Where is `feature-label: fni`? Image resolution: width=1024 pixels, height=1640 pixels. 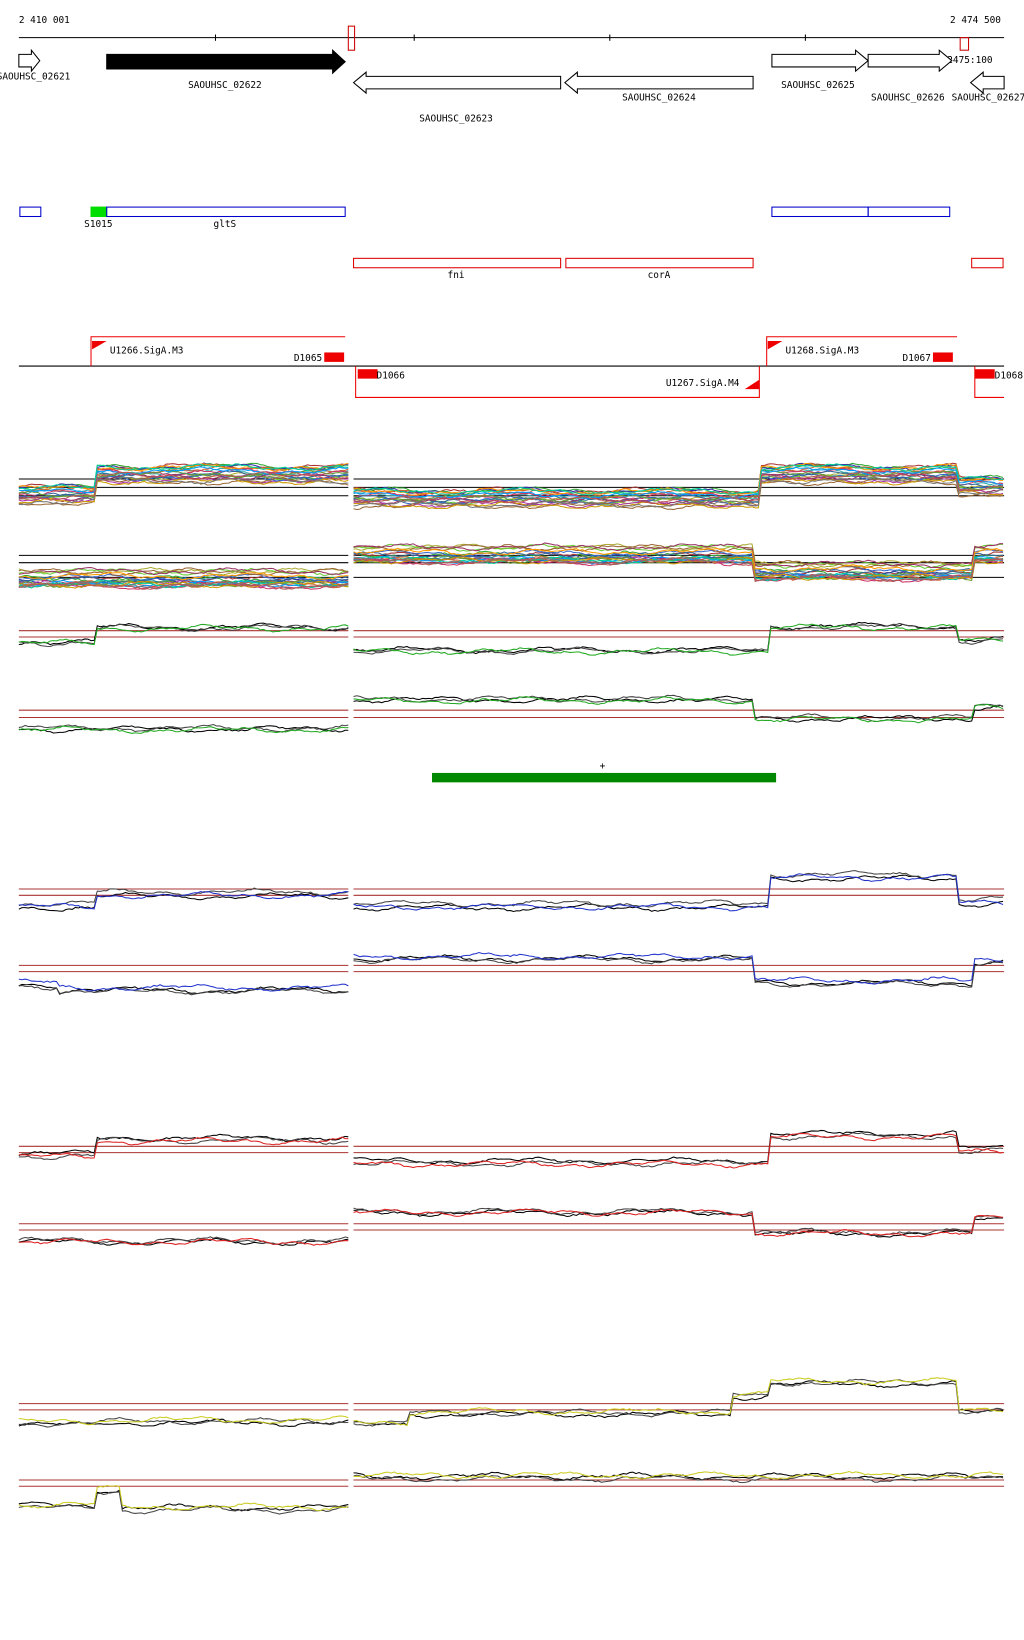
feature-label: fni is located at coordinates (456, 275).